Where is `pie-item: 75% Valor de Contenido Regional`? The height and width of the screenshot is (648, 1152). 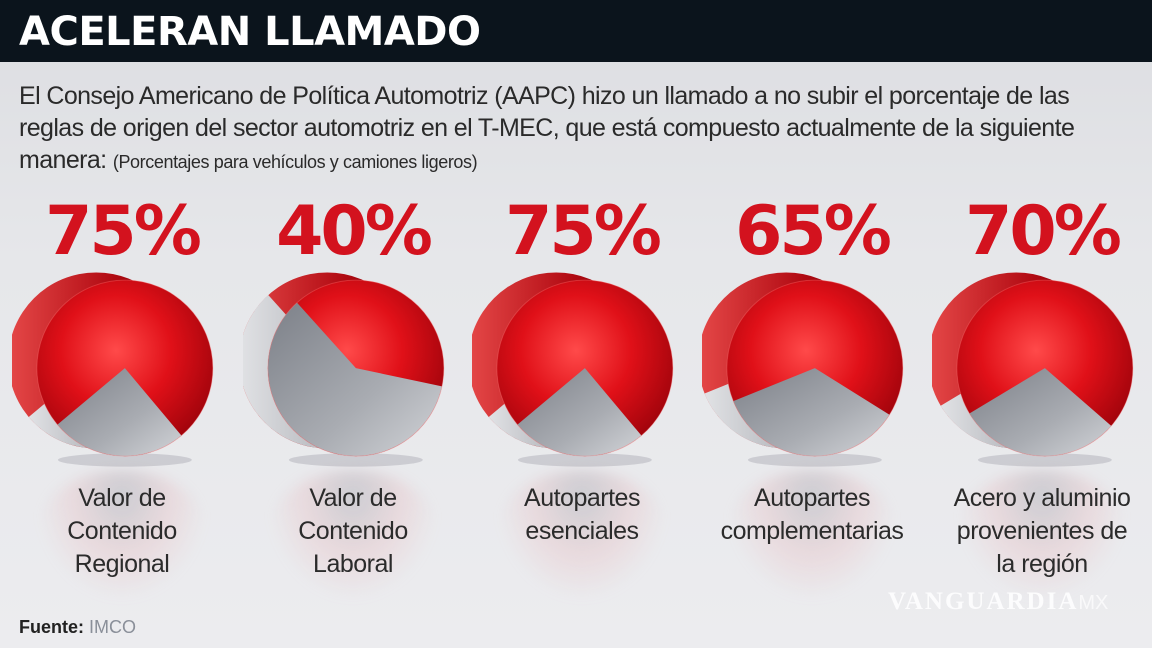 pie-item: 75% Valor de Contenido Regional is located at coordinates (122, 395).